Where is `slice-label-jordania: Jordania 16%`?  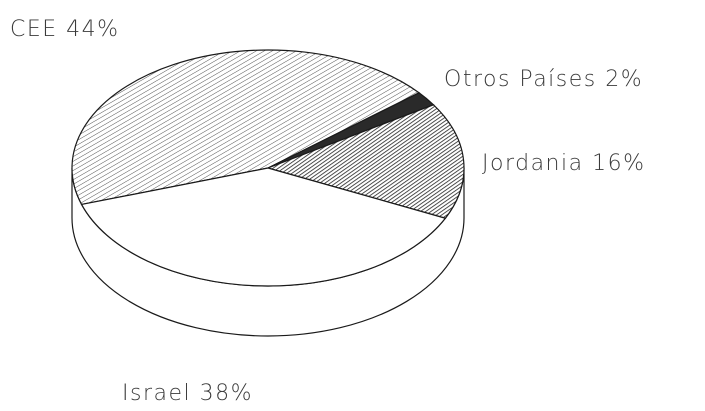 slice-label-jordania: Jordania 16% is located at coordinates (563, 163).